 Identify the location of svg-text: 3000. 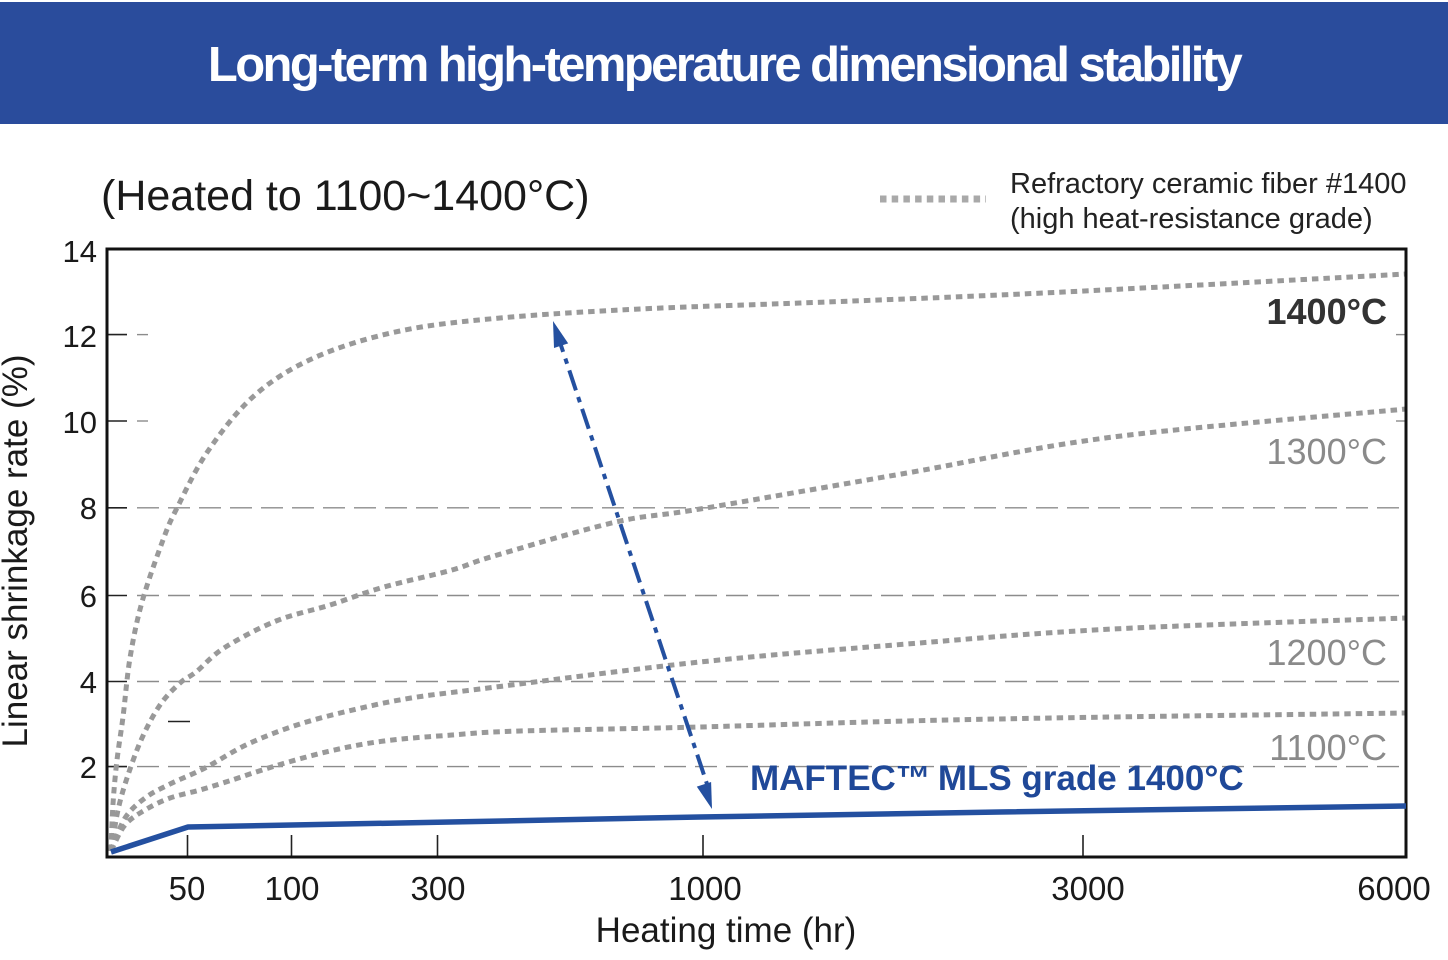
(1087, 888).